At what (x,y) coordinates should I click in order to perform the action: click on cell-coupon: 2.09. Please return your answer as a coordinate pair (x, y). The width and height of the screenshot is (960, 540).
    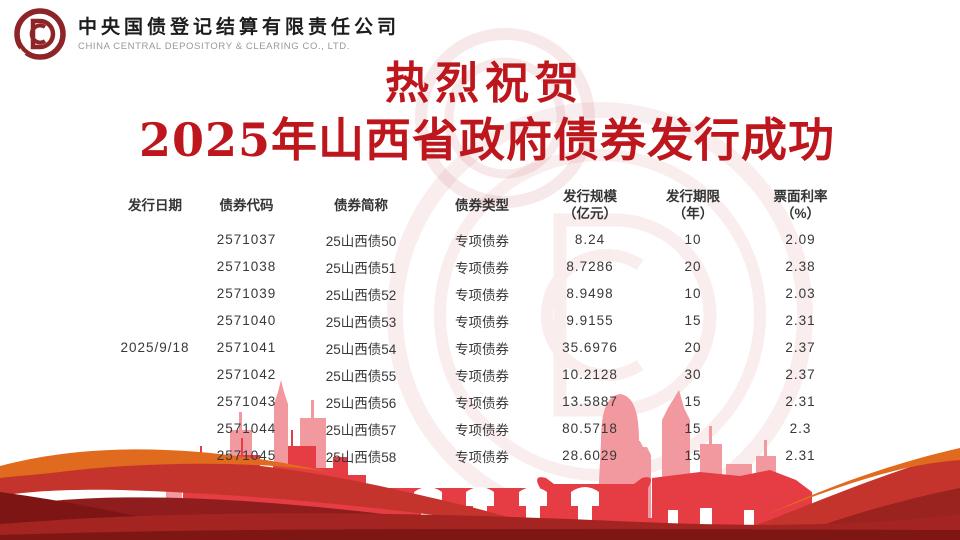
    Looking at the image, I should click on (800, 239).